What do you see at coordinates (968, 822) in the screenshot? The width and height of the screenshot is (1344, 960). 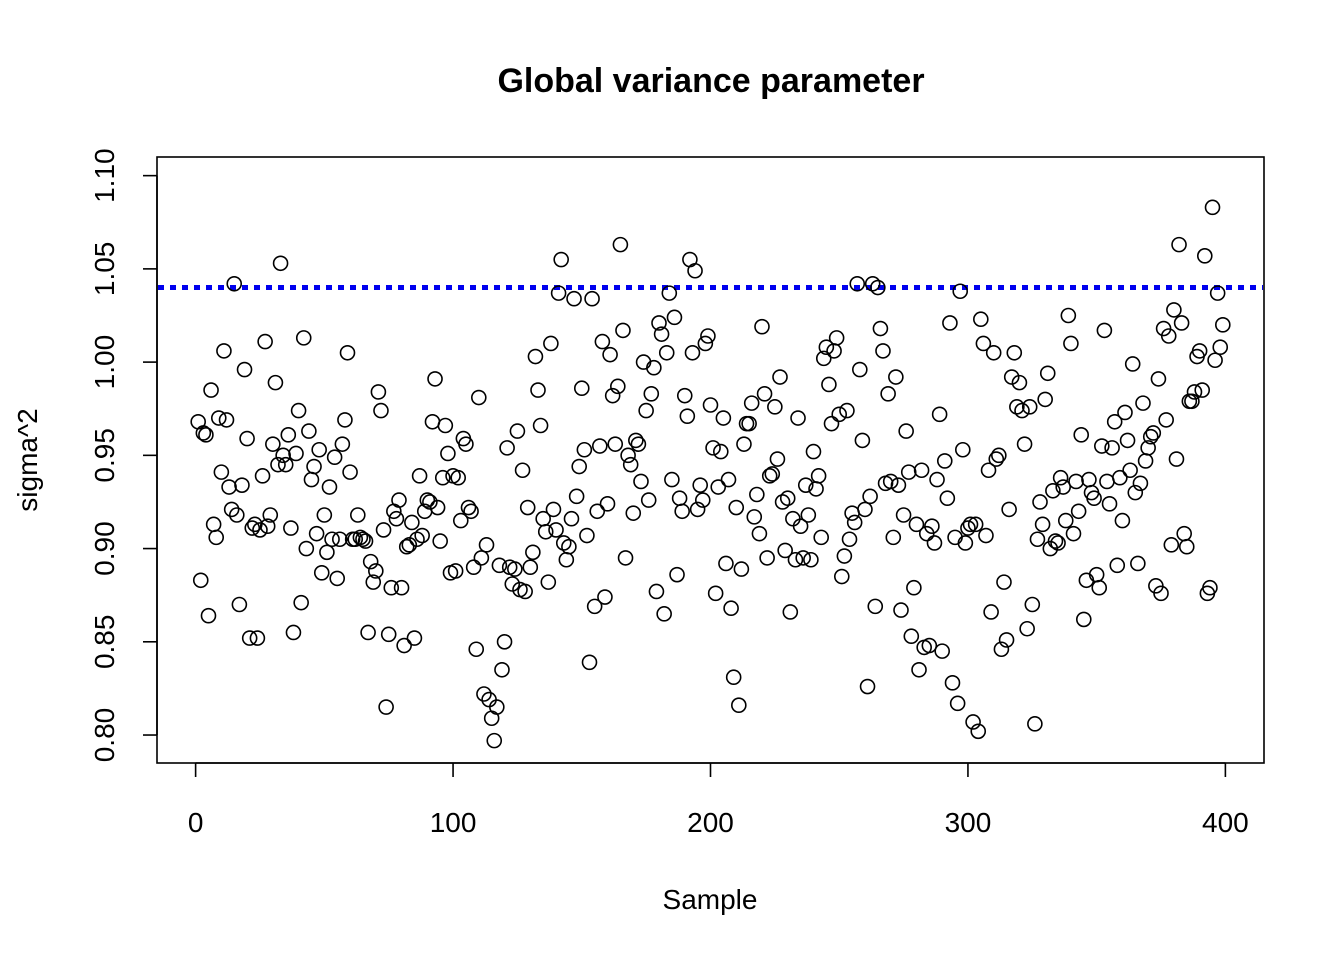 I see `x-tick-label: 300` at bounding box center [968, 822].